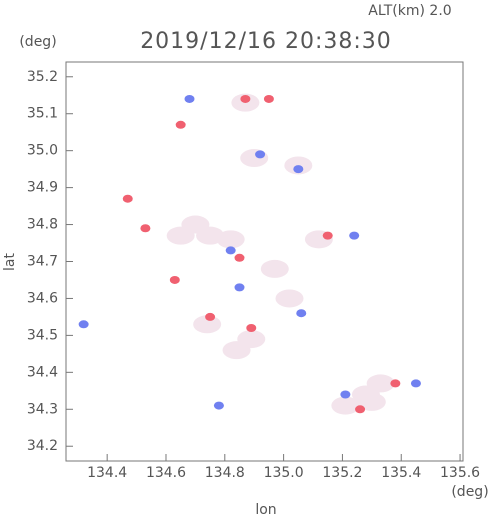  I want to click on x-tick-label: 134.4, so click(107, 473).